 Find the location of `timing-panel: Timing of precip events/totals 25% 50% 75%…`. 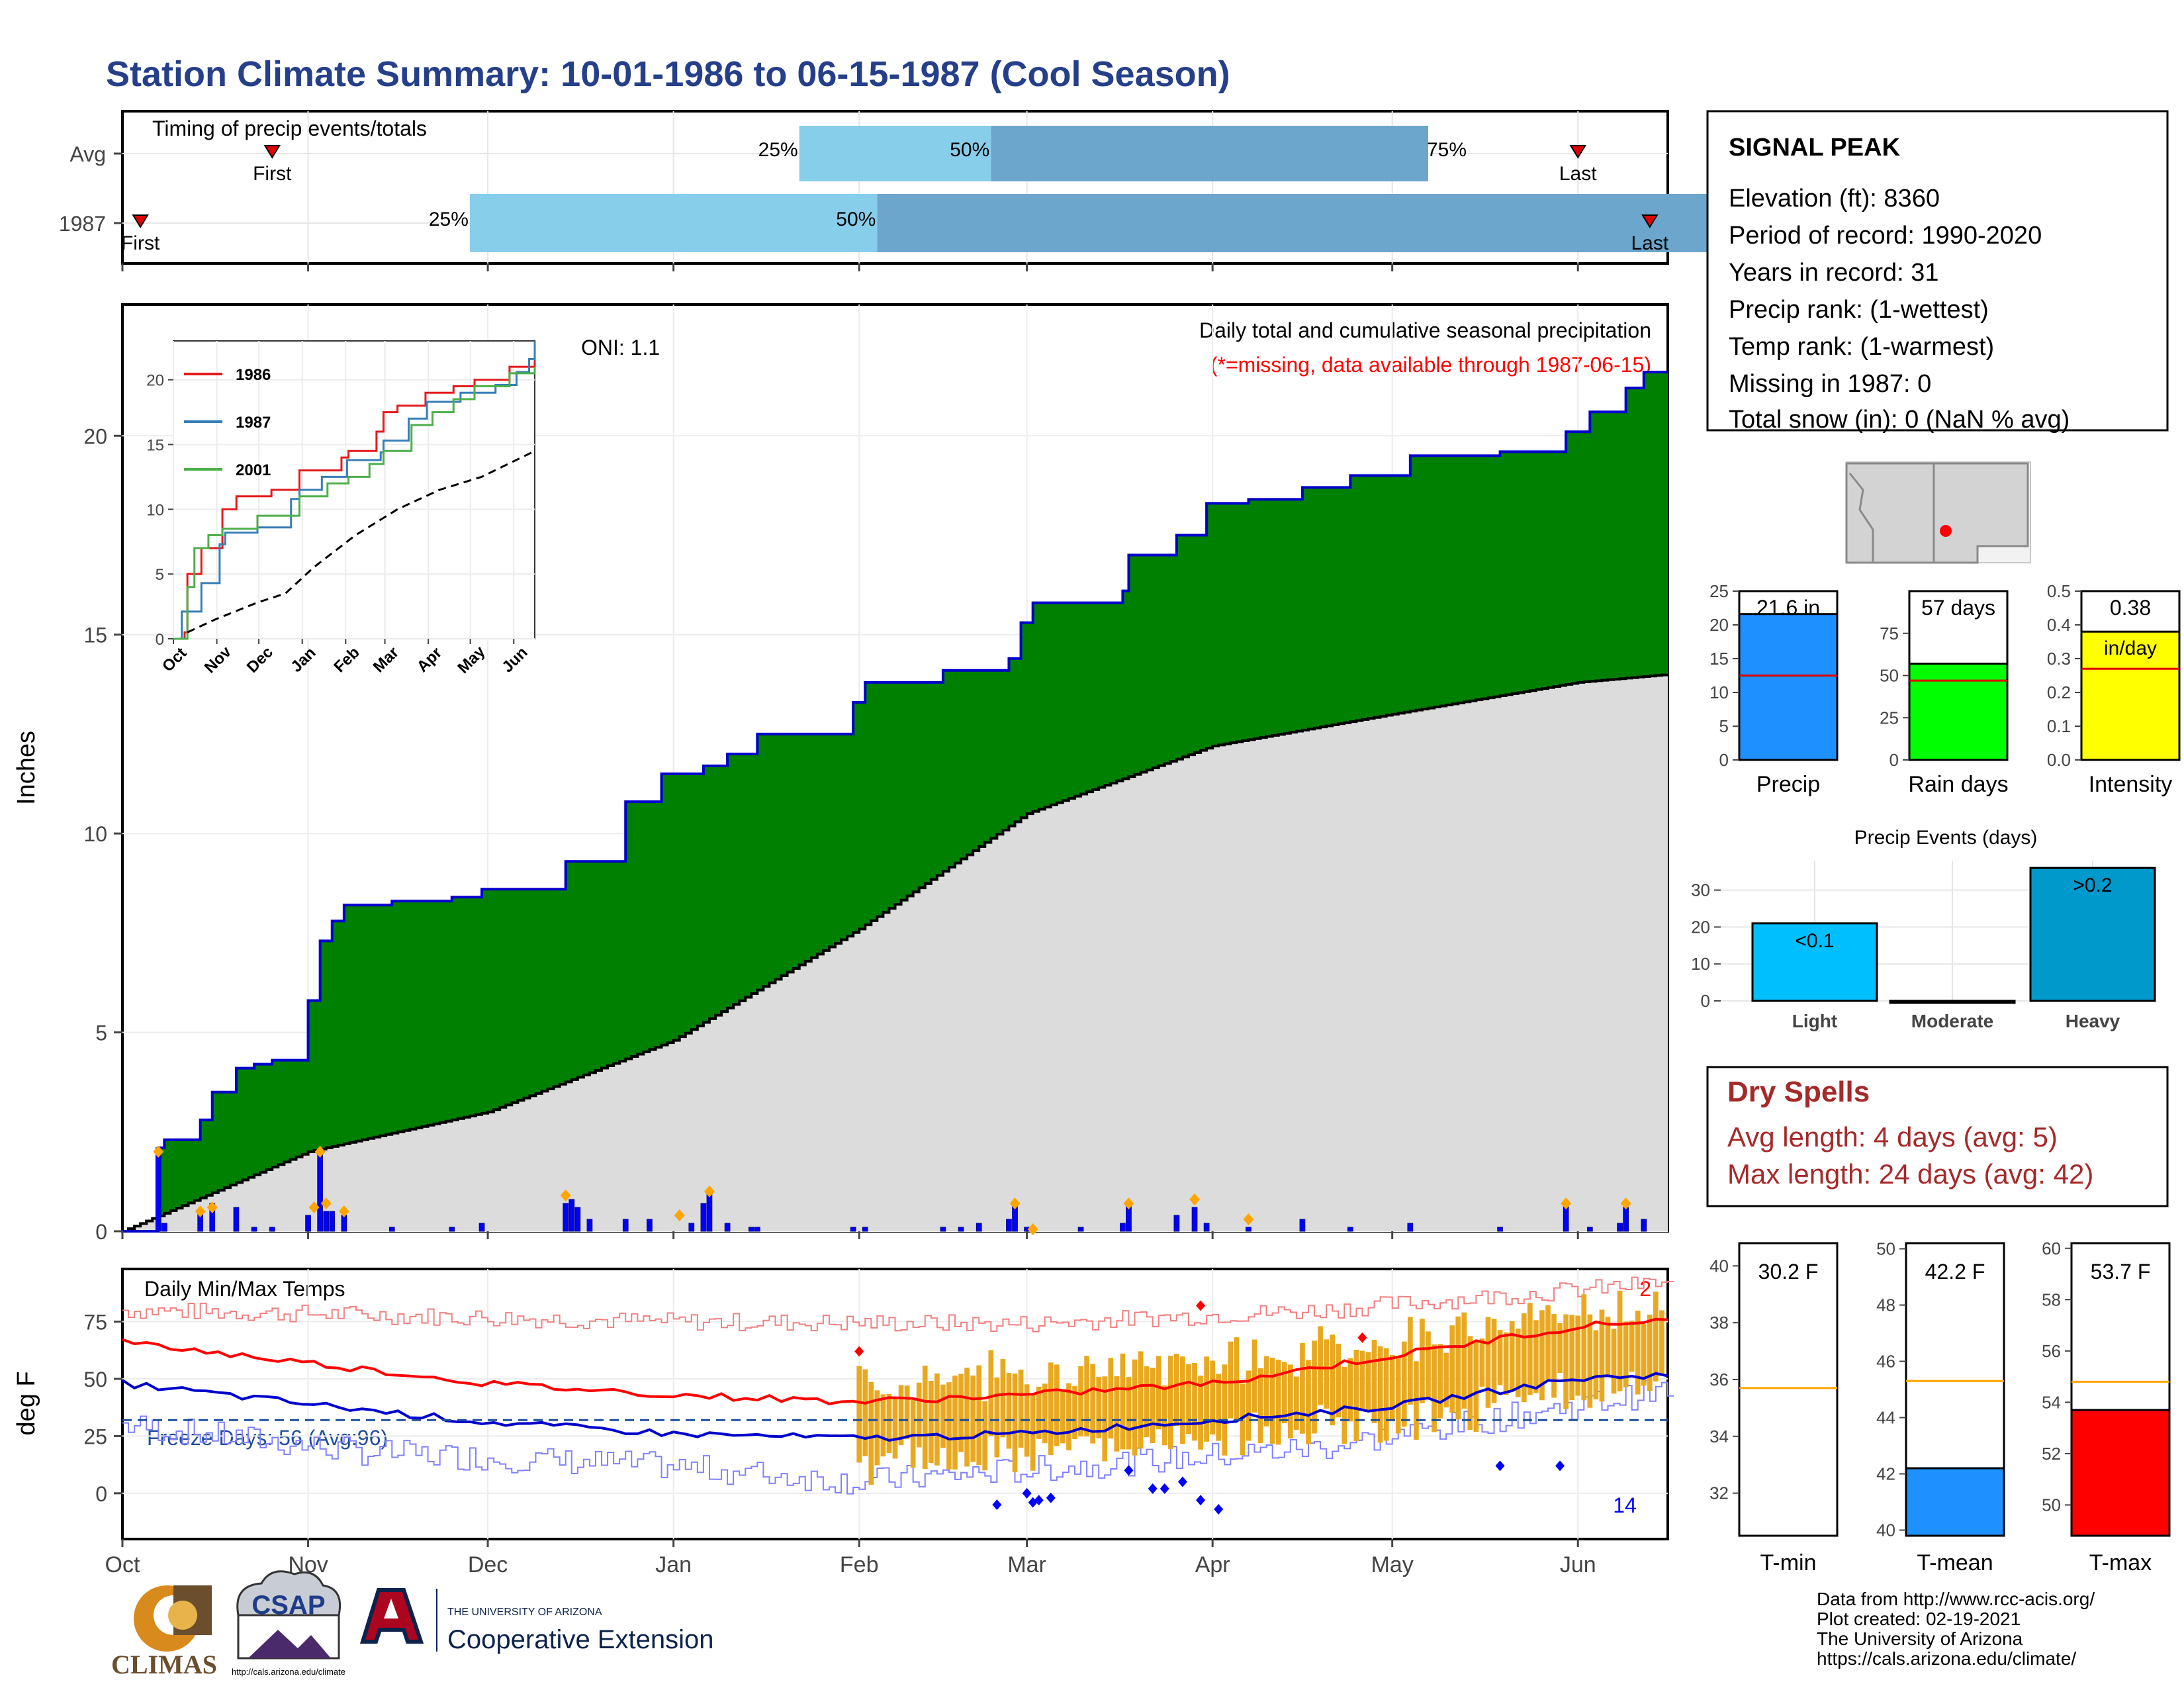

timing-panel: Timing of precip events/totals 25% 50% 75%… is located at coordinates (1014, 190).